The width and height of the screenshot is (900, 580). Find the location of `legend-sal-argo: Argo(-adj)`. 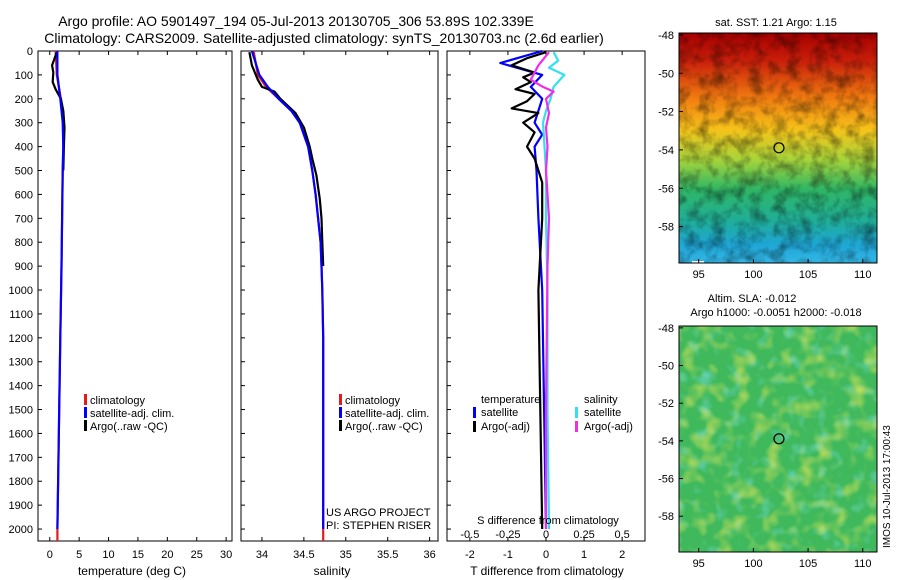

legend-sal-argo: Argo(-adj) is located at coordinates (608, 427).